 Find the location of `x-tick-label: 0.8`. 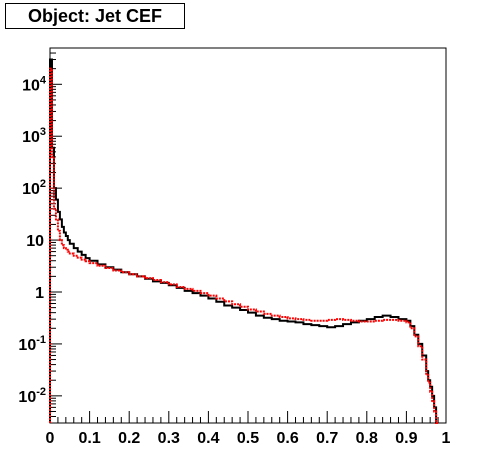

x-tick-label: 0.8 is located at coordinates (367, 438).